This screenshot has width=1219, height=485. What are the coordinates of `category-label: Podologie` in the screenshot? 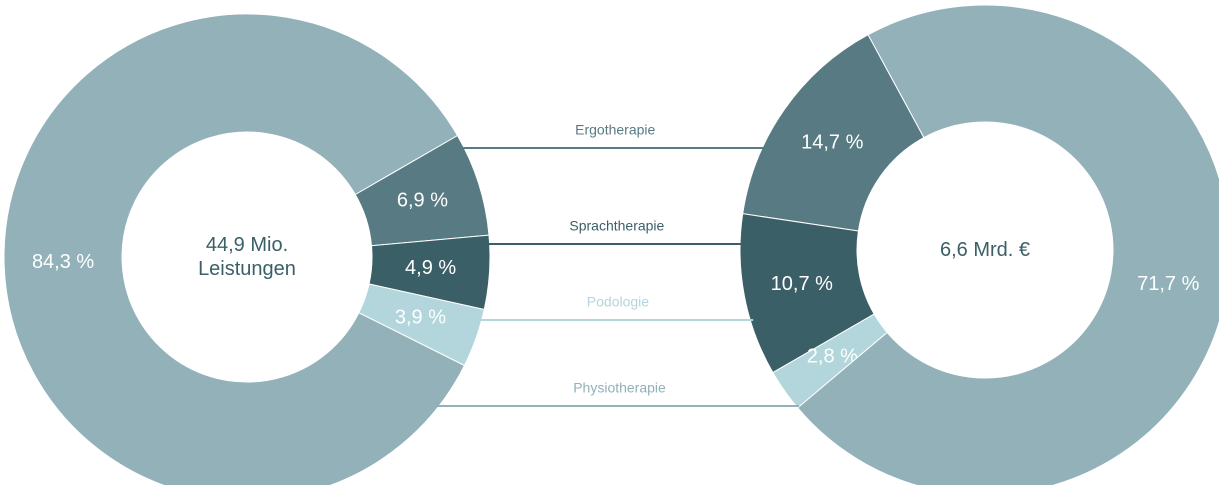 It's located at (618, 302).